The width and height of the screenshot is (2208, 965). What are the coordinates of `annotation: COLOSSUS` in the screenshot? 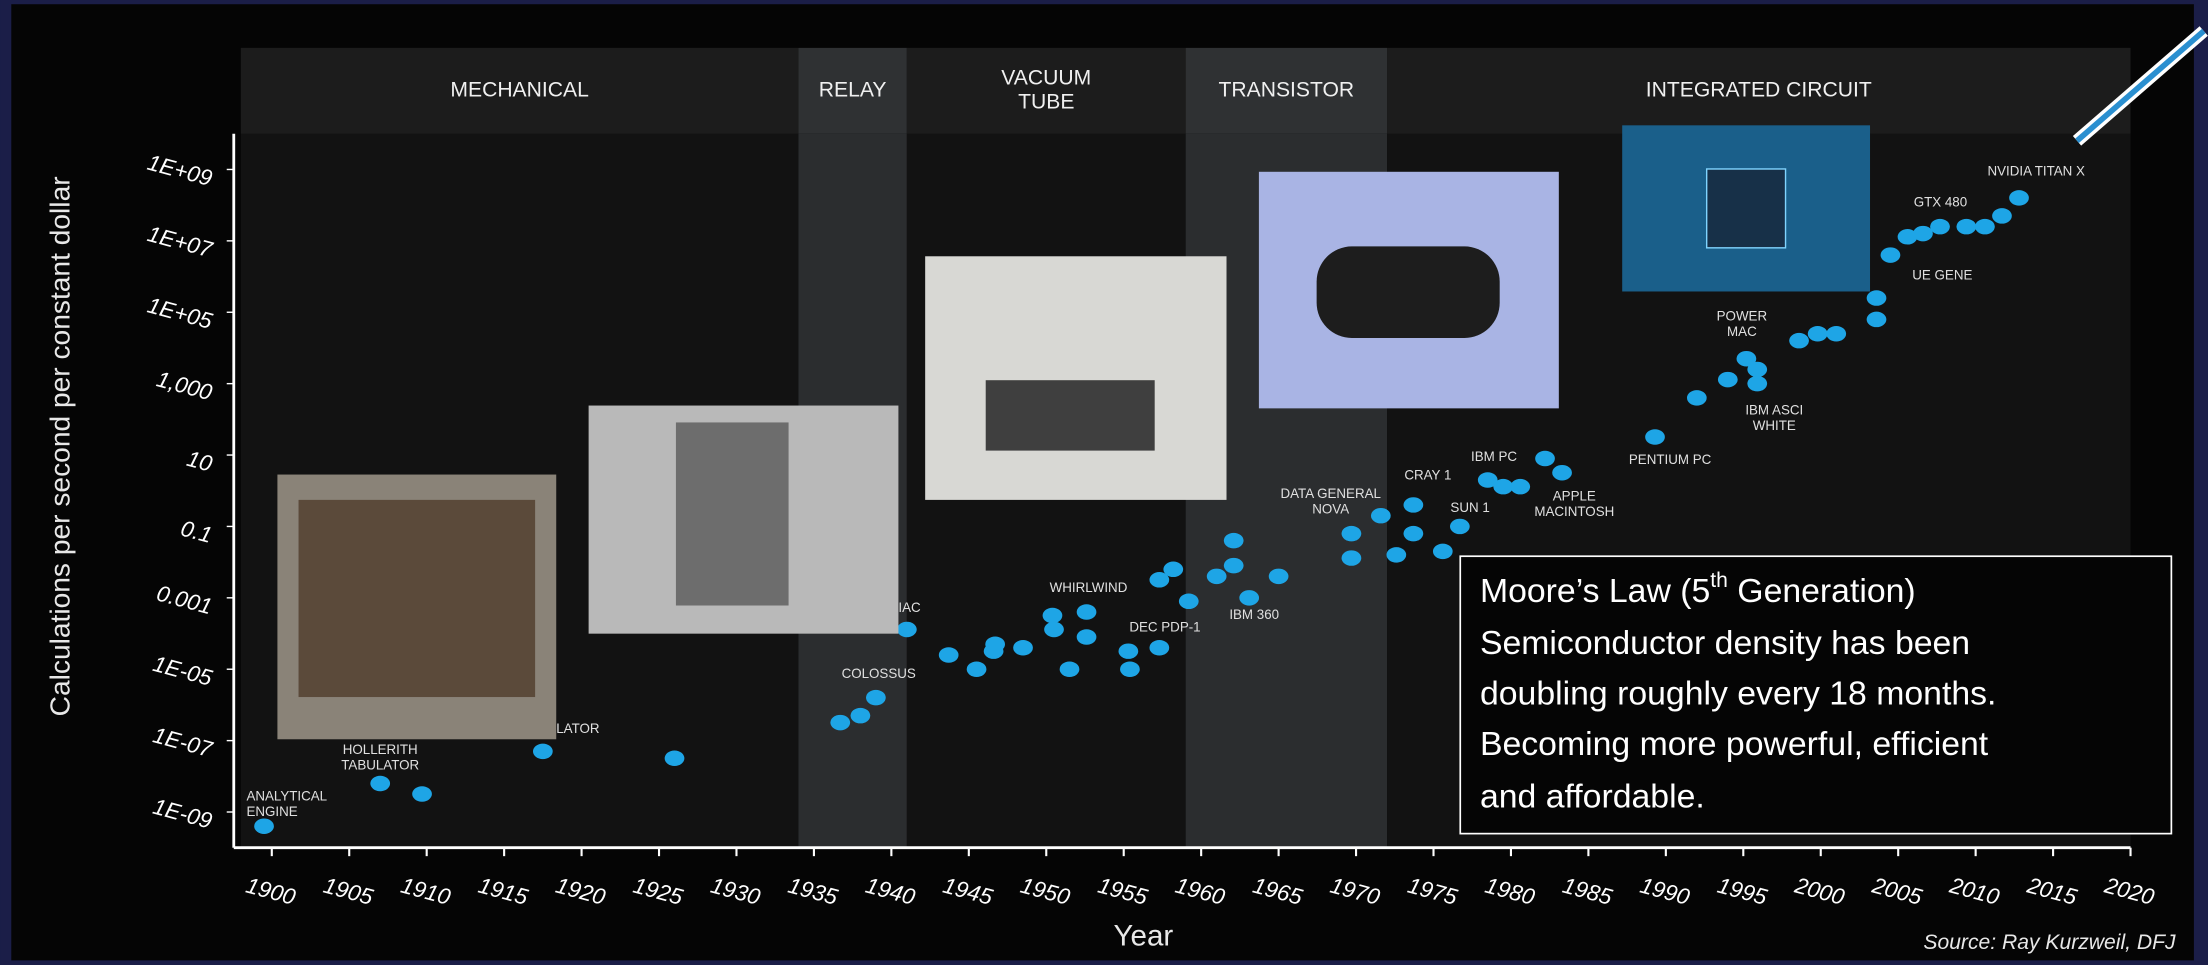 It's located at (879, 673).